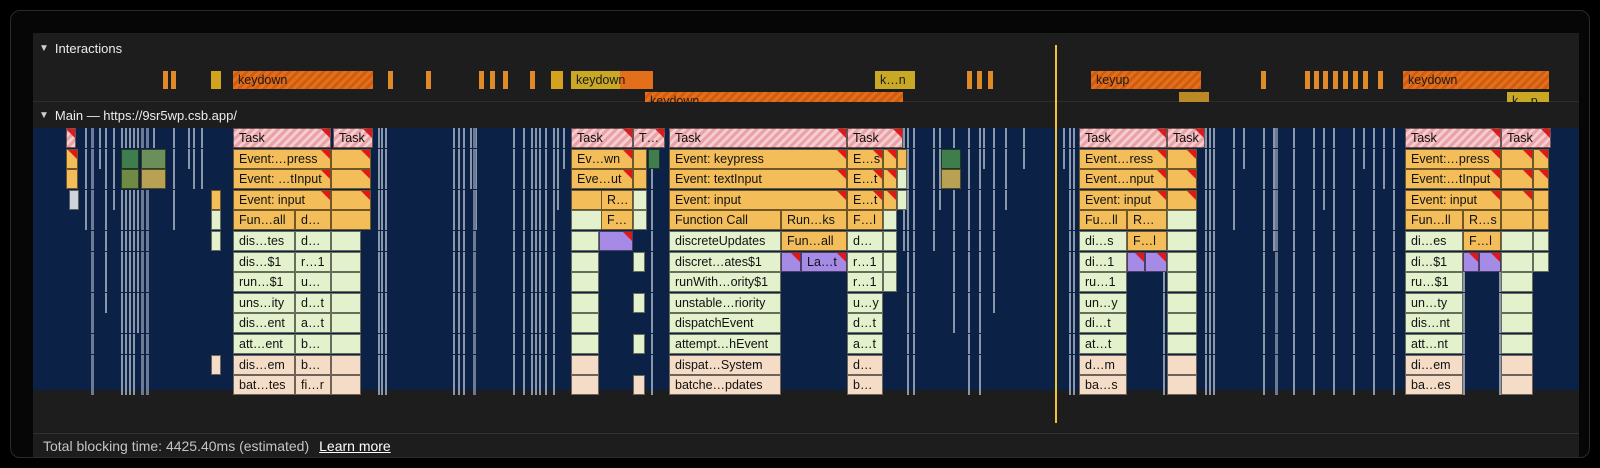  Describe the element at coordinates (1434, 282) in the screenshot. I see `flame-call-block: ru…$1` at that location.